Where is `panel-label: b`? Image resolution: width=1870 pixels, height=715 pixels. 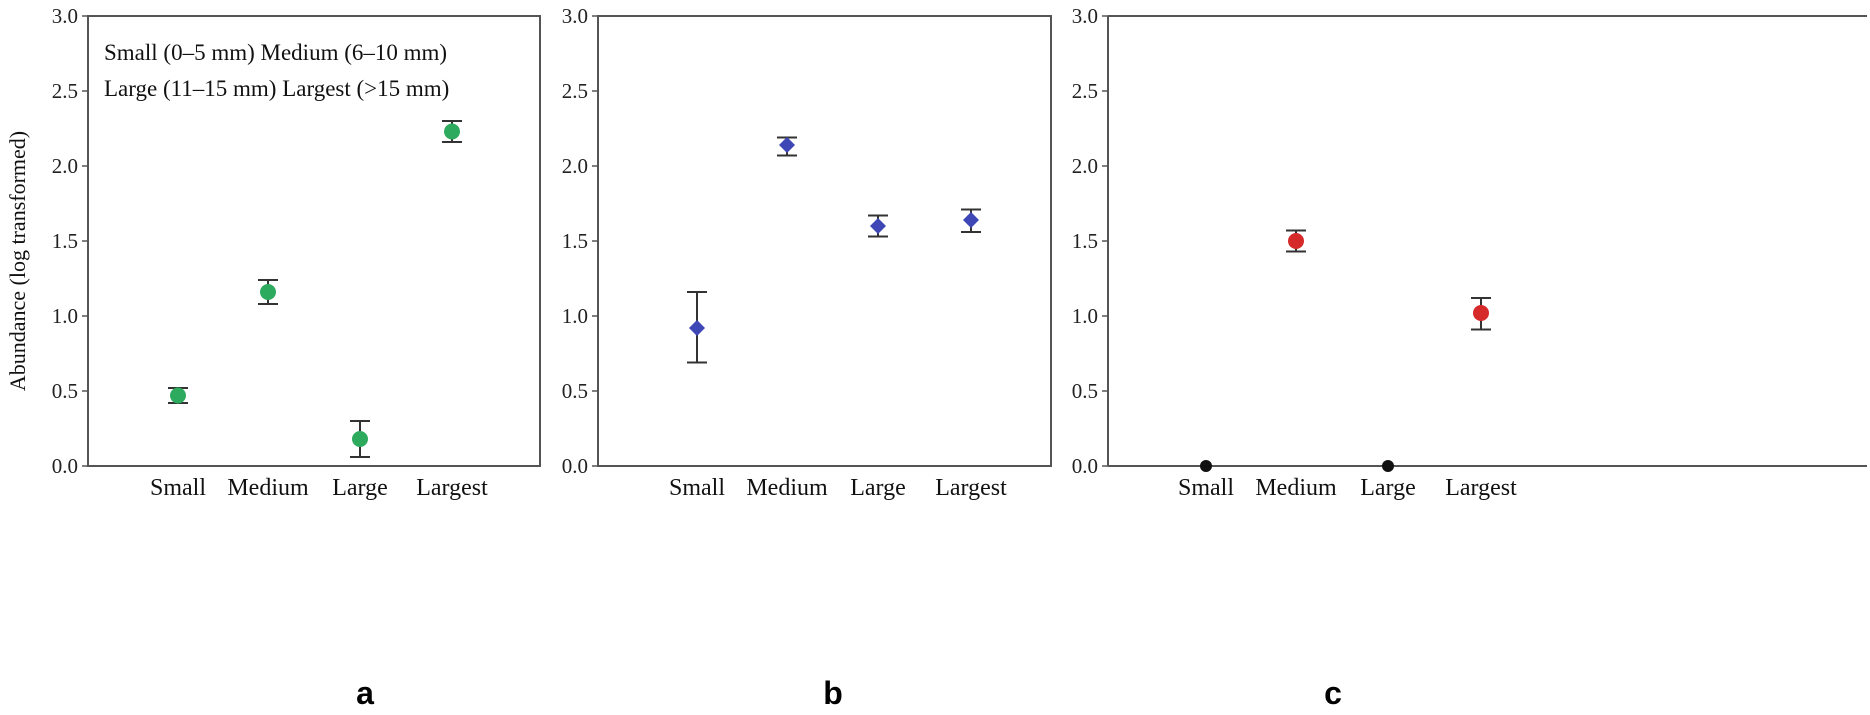 panel-label: b is located at coordinates (833, 693).